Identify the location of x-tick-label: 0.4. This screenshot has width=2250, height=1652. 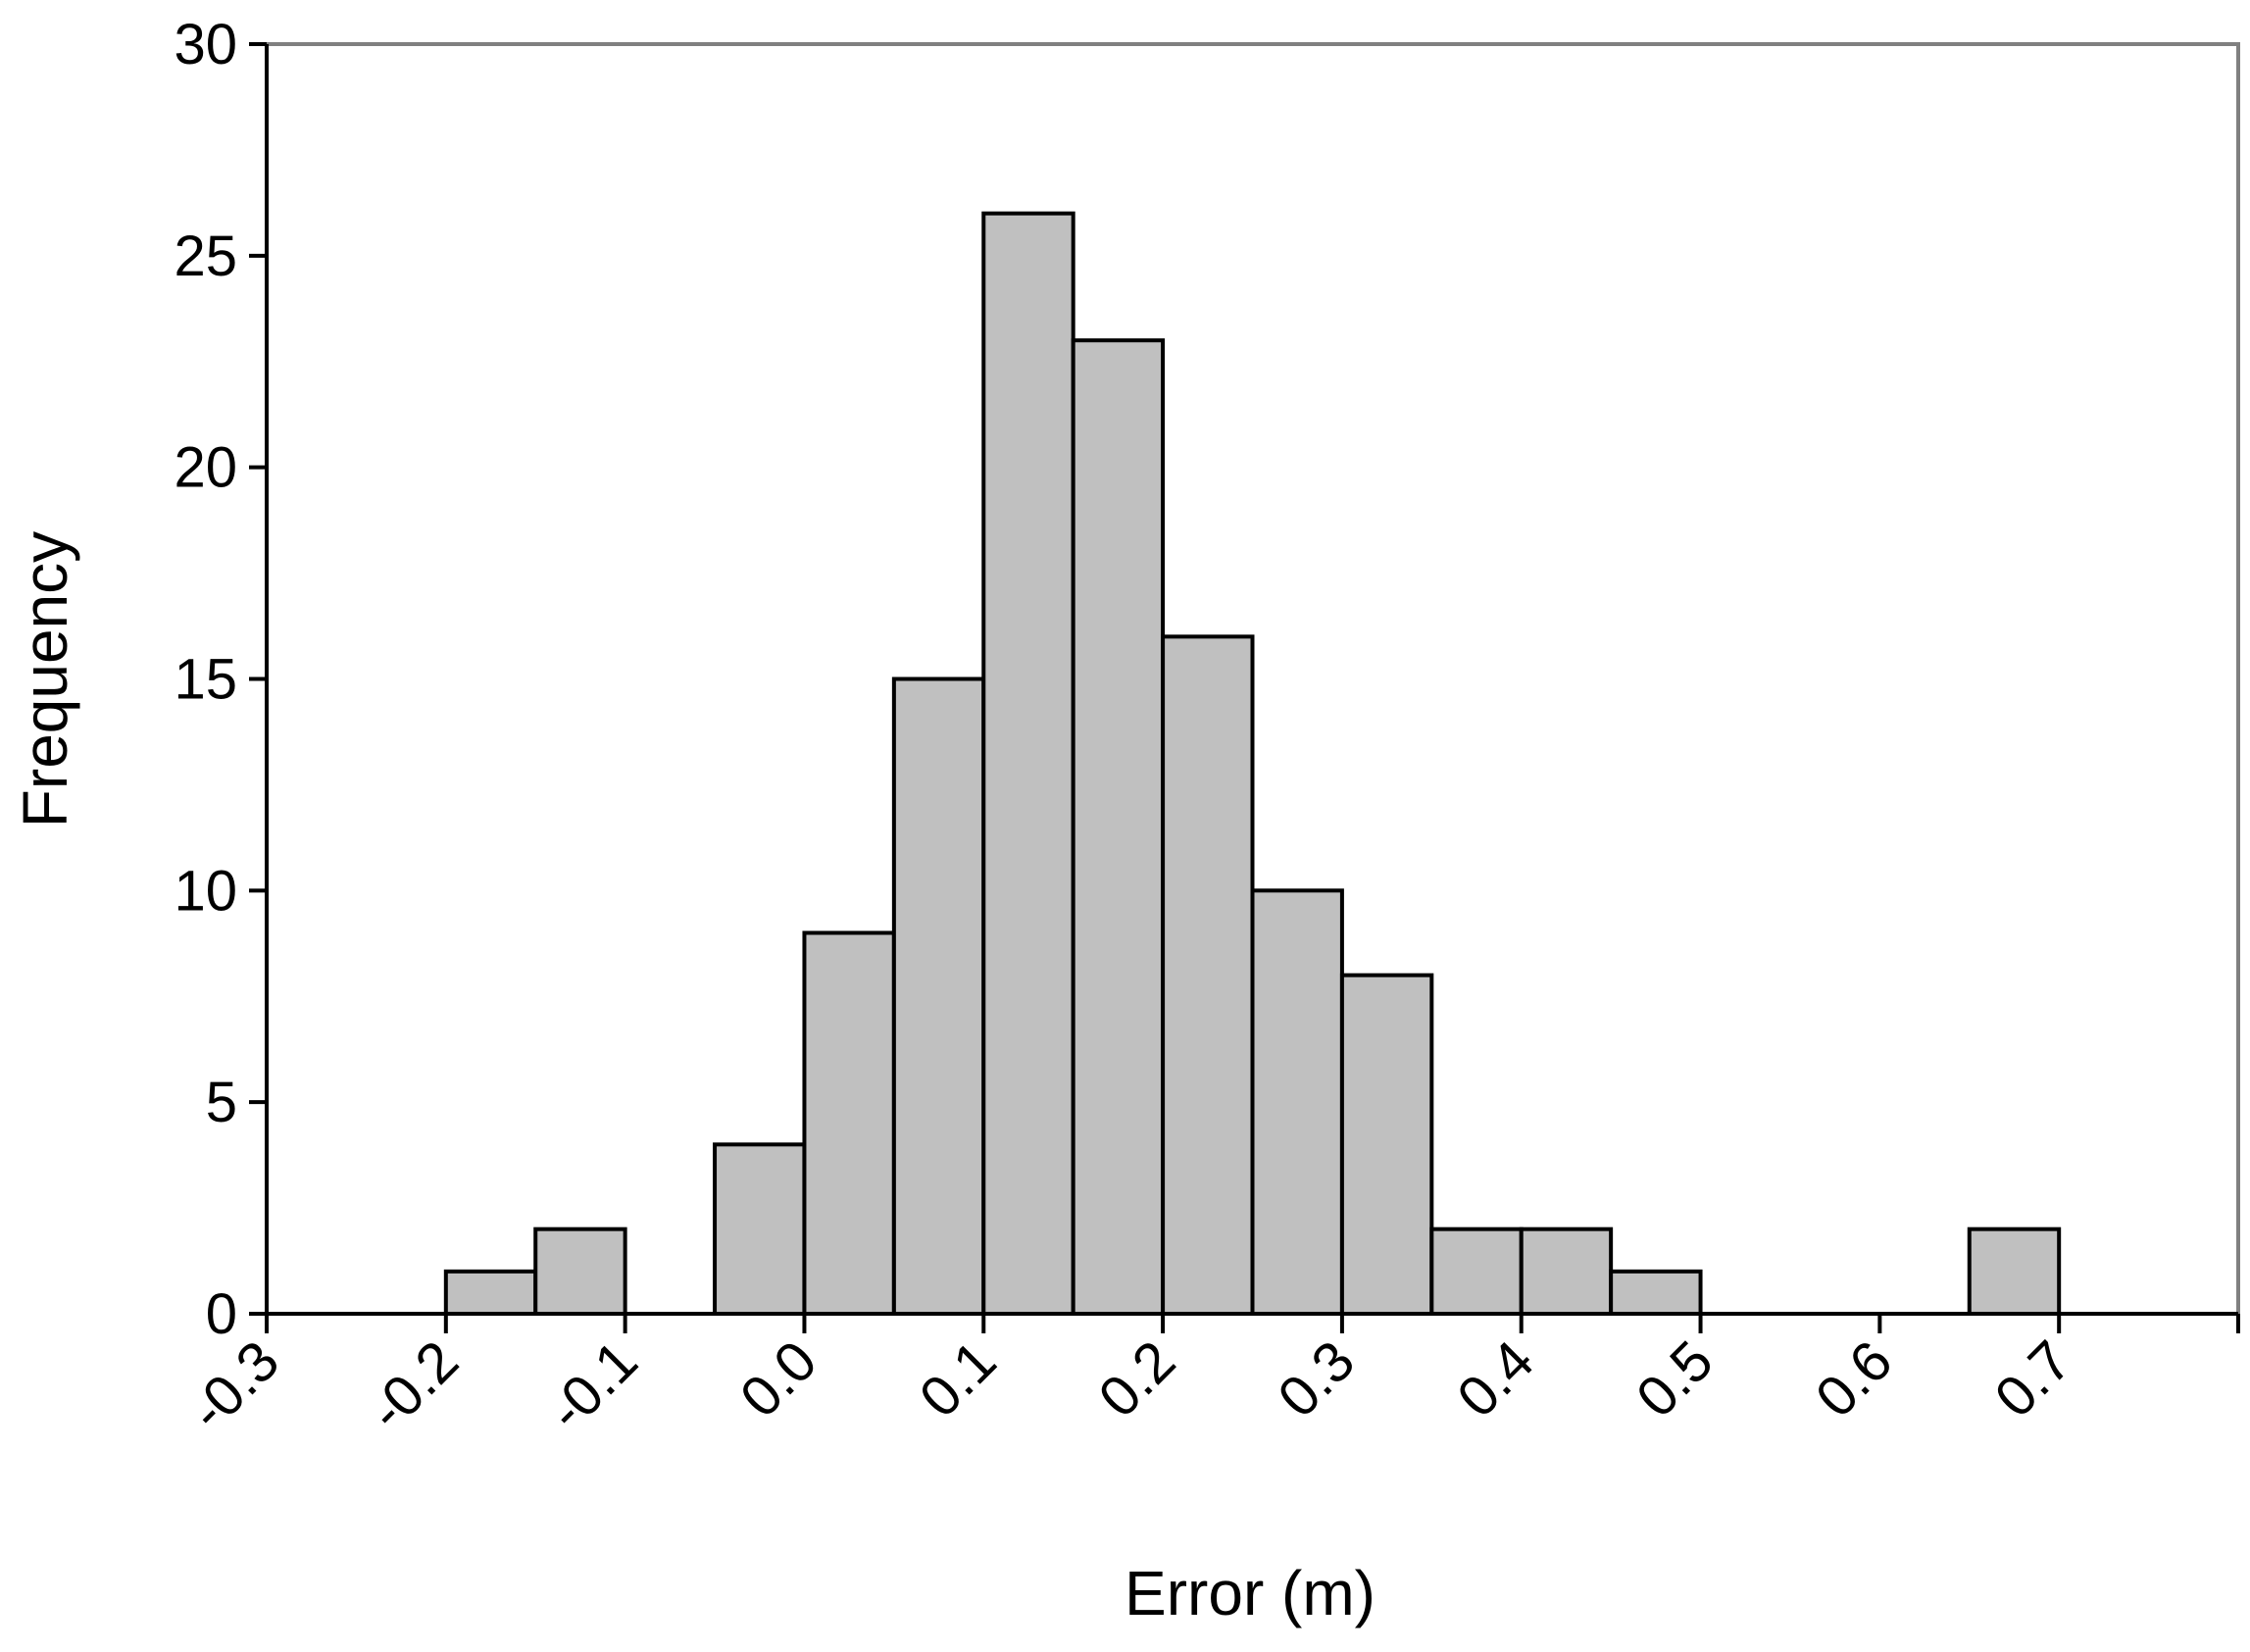
(1495, 1379).